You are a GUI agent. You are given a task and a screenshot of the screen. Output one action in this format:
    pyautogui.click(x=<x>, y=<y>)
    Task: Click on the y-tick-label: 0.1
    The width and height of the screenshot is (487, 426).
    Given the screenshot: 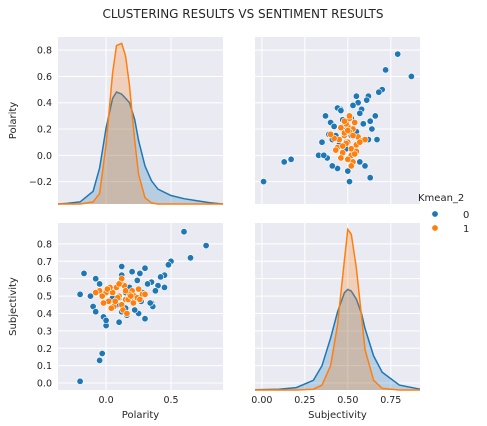 What is the action you would take?
    pyautogui.click(x=44, y=366)
    